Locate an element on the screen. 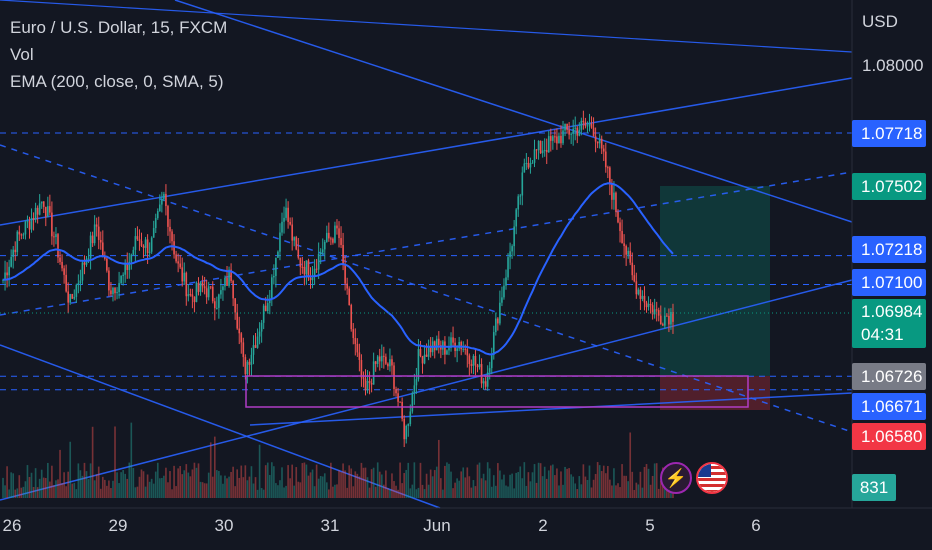 This screenshot has width=932, height=550. level-badge: 1.07100 is located at coordinates (889, 282).